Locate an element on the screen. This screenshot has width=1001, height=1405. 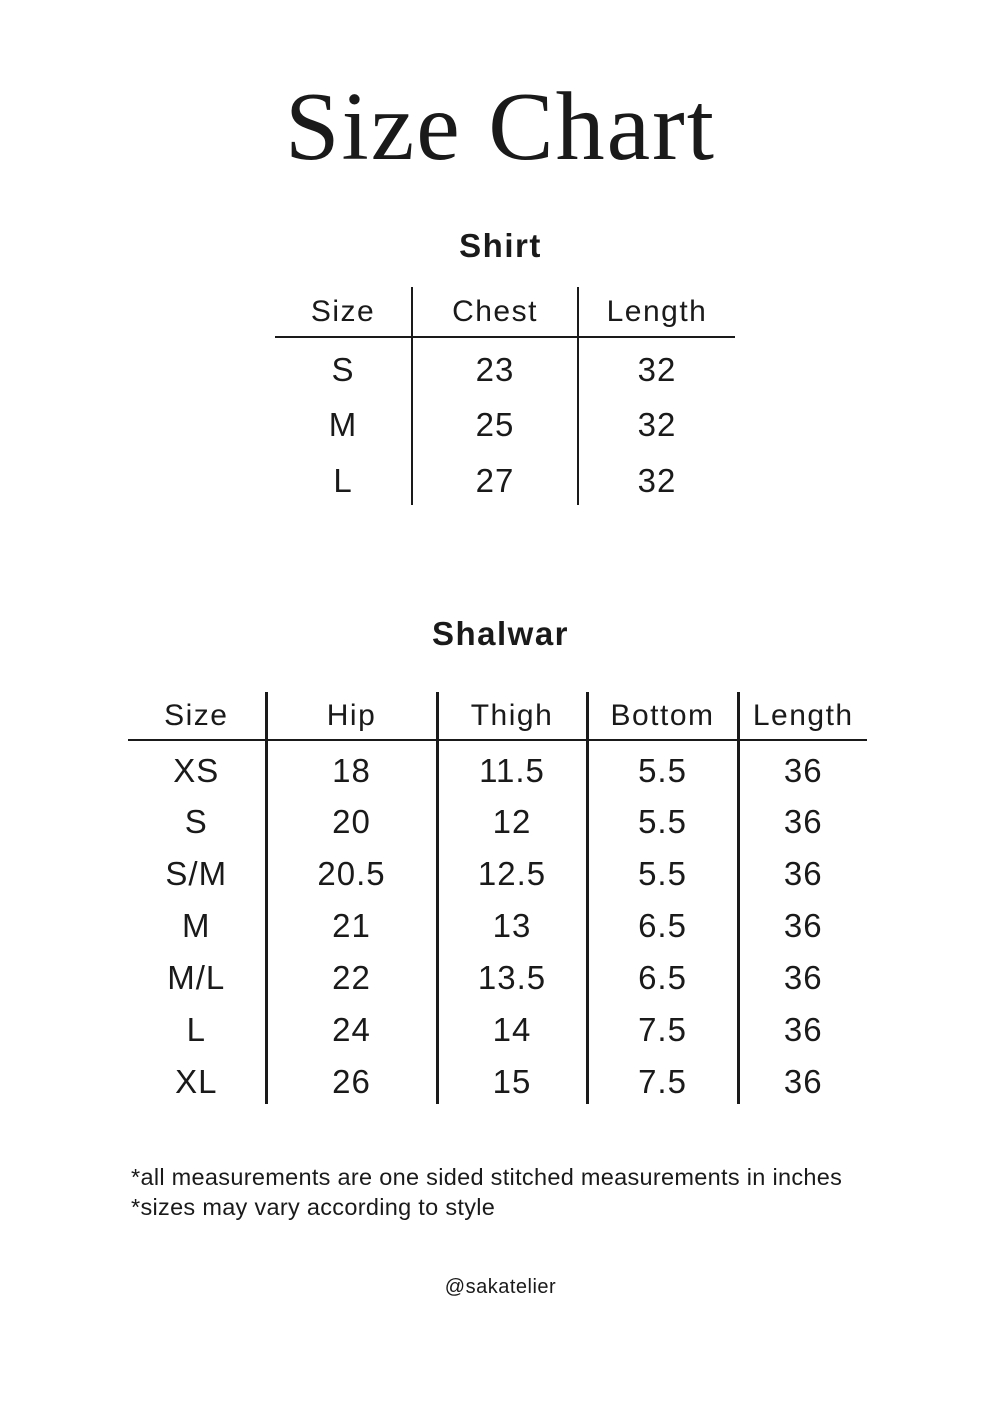
shalwar-column-header-hip: Hip is located at coordinates (352, 716).